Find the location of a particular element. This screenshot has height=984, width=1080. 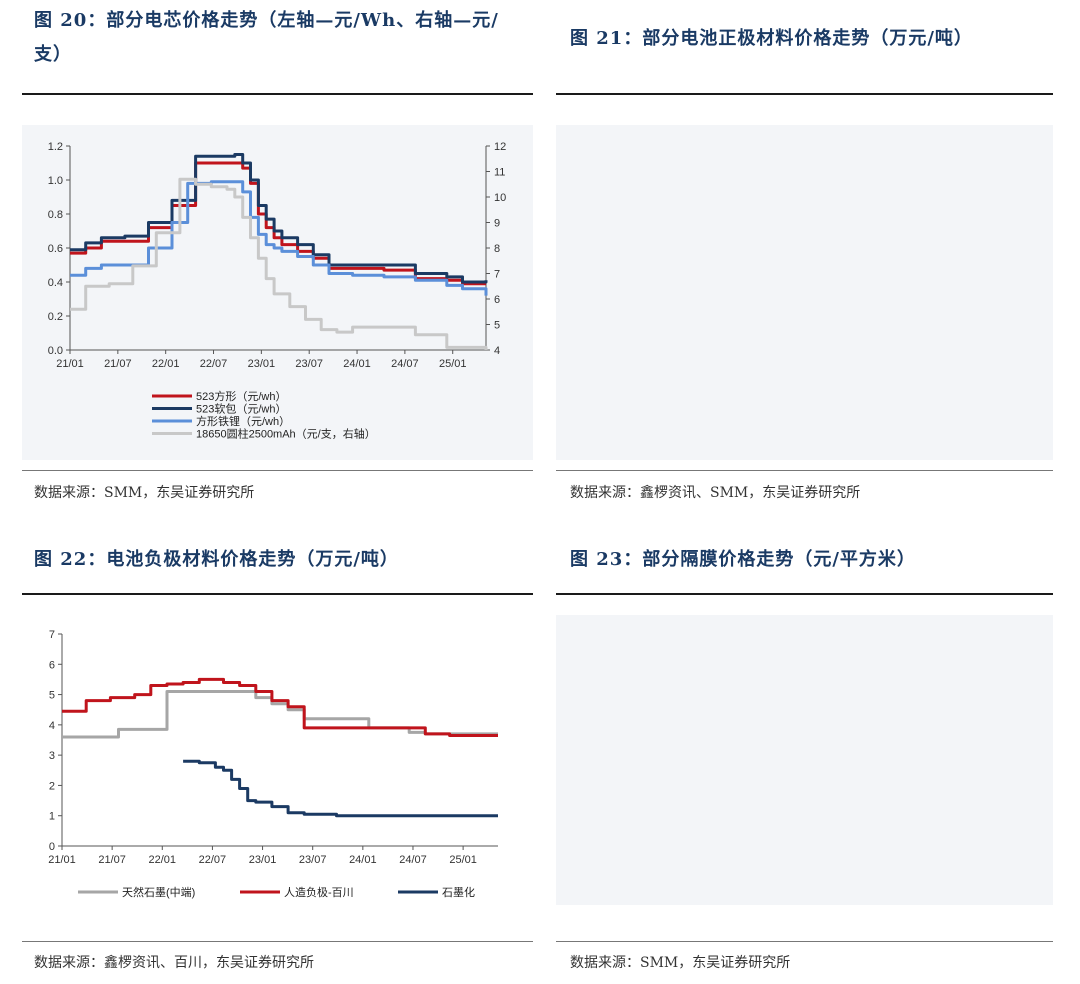

figure-20-top-rule is located at coordinates (277, 94).